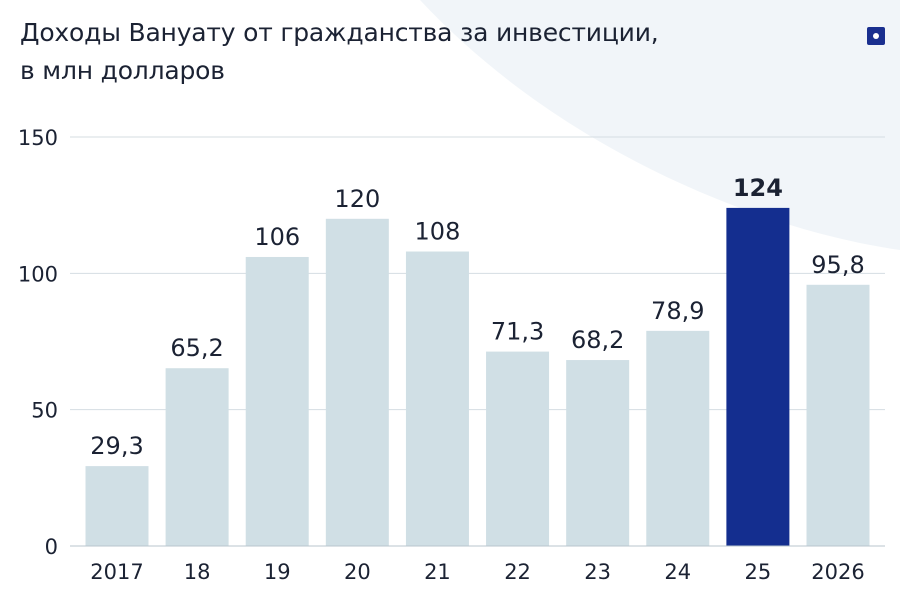  Describe the element at coordinates (357, 199) in the screenshot. I see `data-label: 120` at that location.